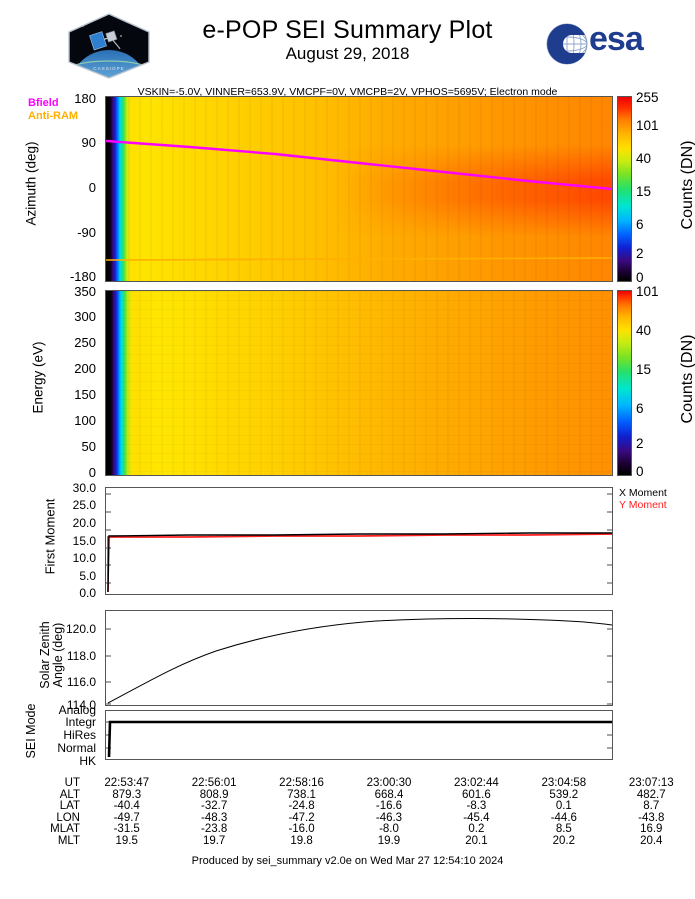  I want to click on cell-alt-6: 482.7, so click(651, 794).